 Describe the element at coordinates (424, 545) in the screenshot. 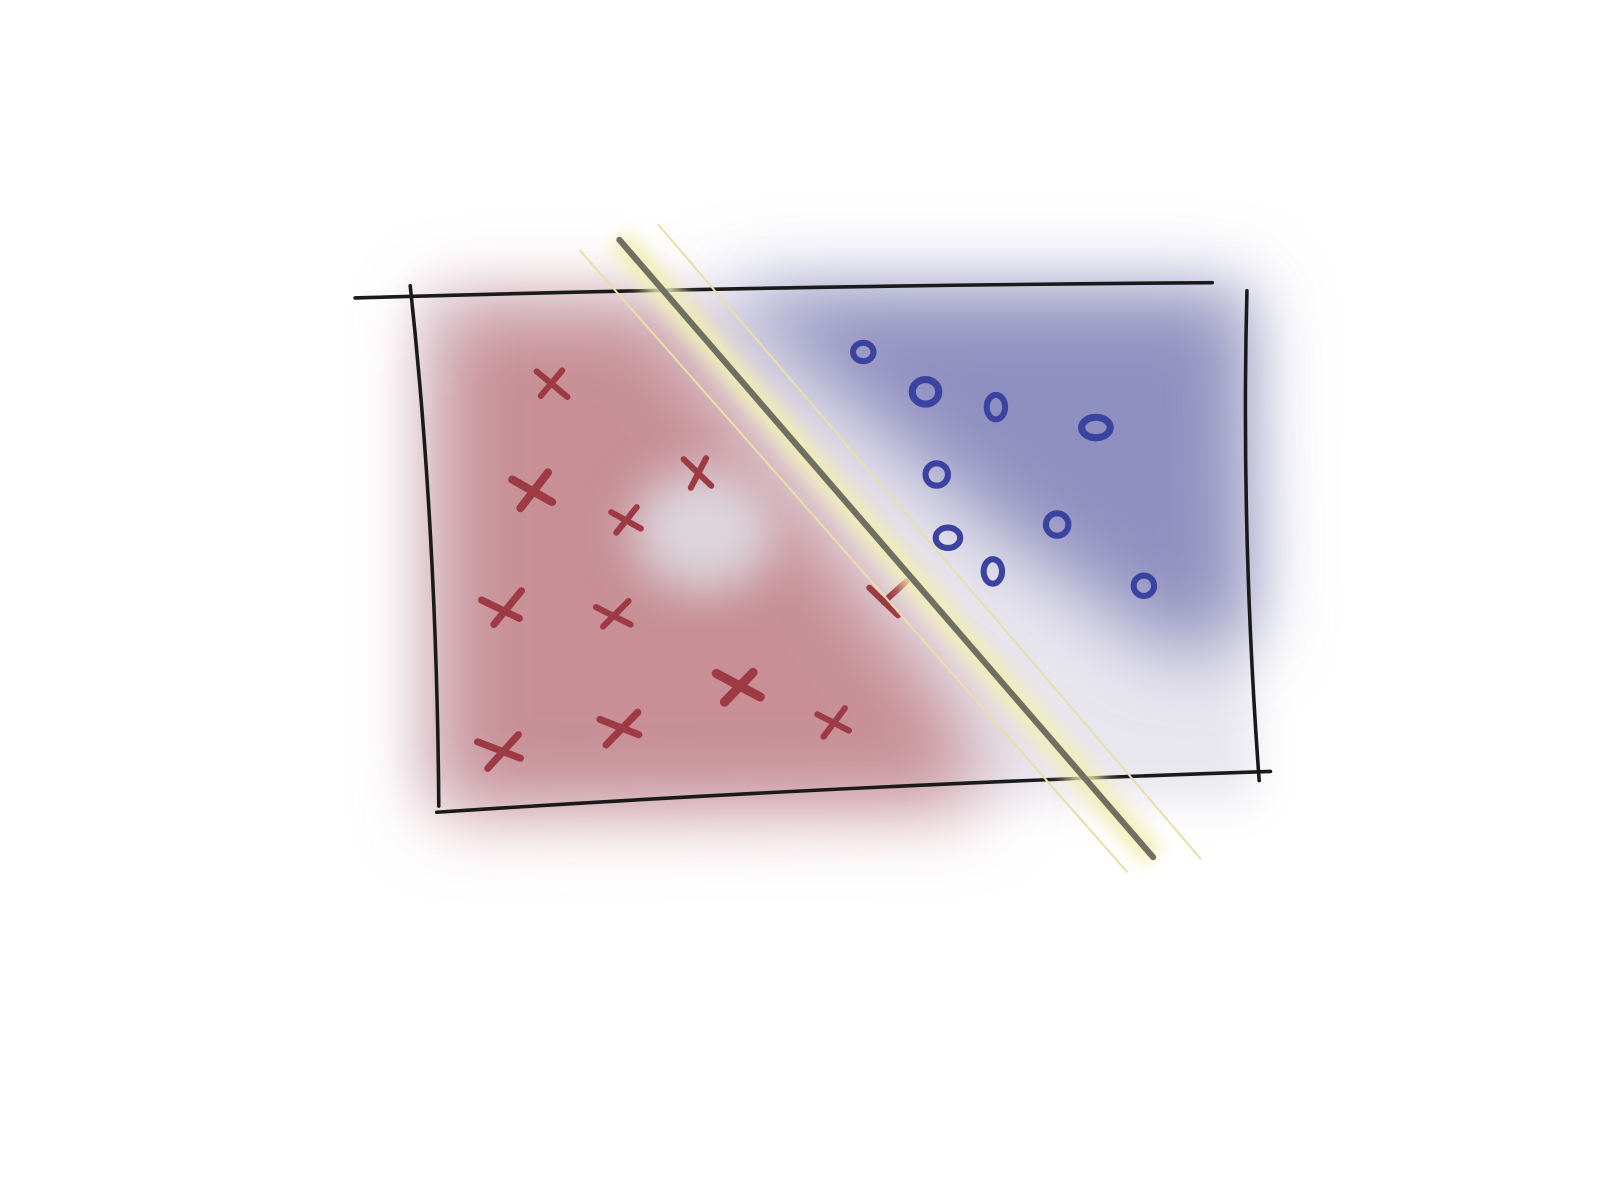

I see `left-edge` at that location.